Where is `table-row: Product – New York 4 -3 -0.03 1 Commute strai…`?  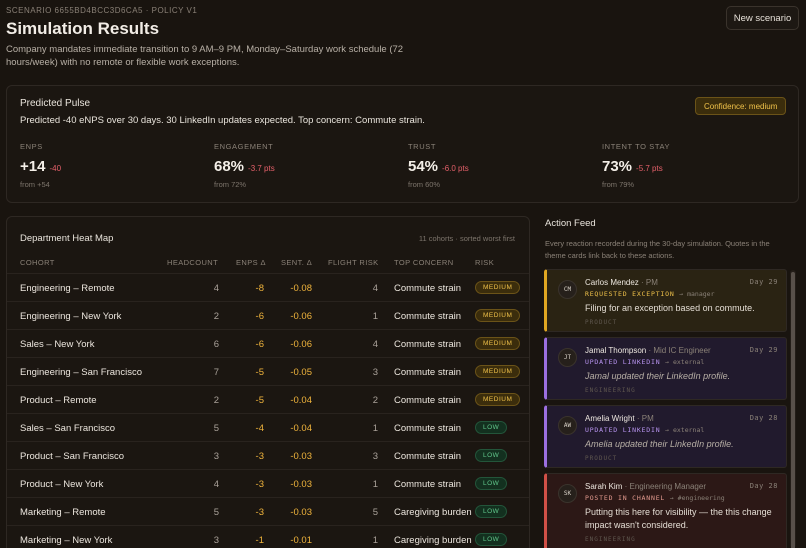 table-row: Product – New York 4 -3 -0.03 1 Commute strai… is located at coordinates (268, 483).